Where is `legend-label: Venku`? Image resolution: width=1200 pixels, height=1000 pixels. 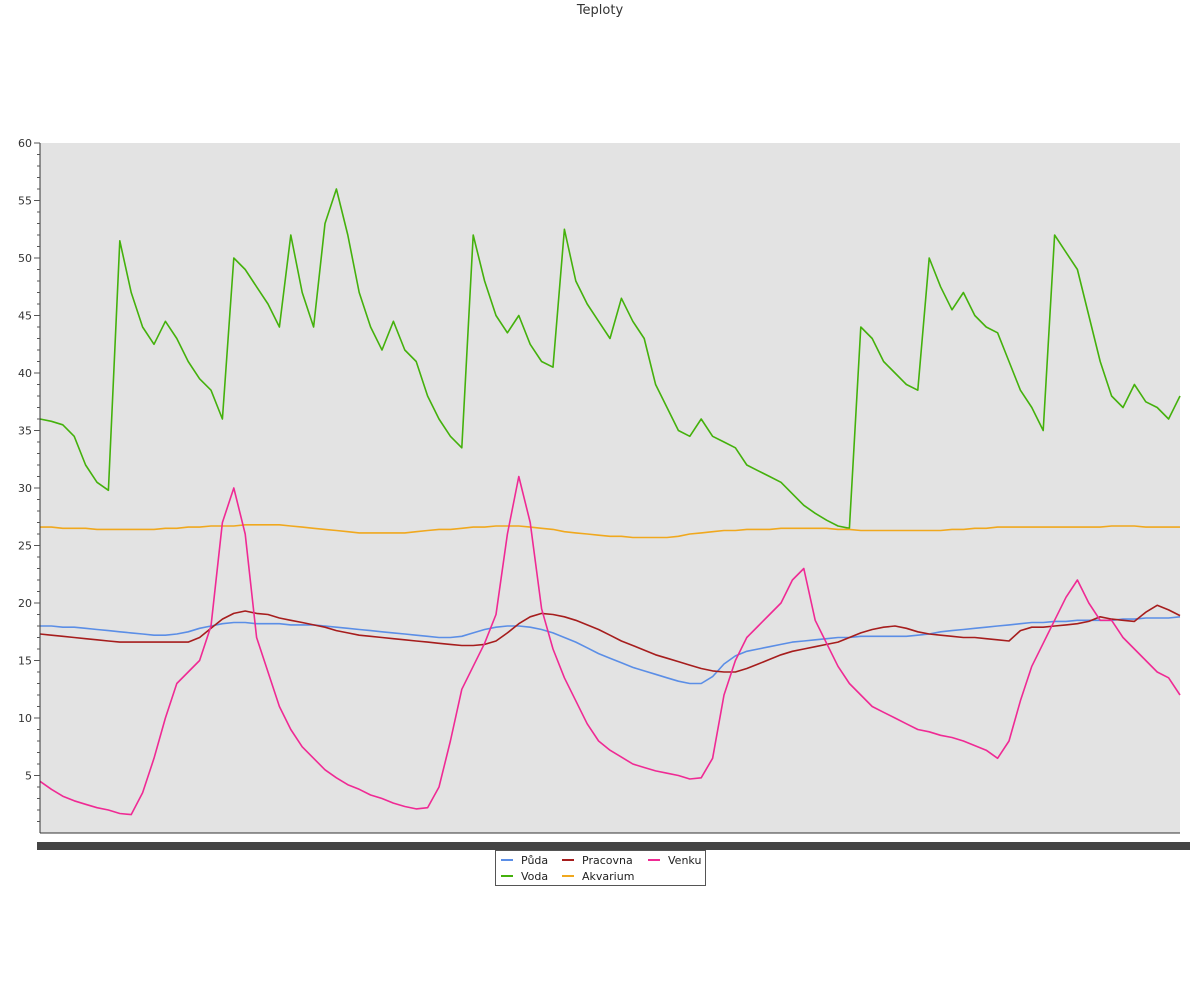
legend-label: Venku is located at coordinates (685, 860).